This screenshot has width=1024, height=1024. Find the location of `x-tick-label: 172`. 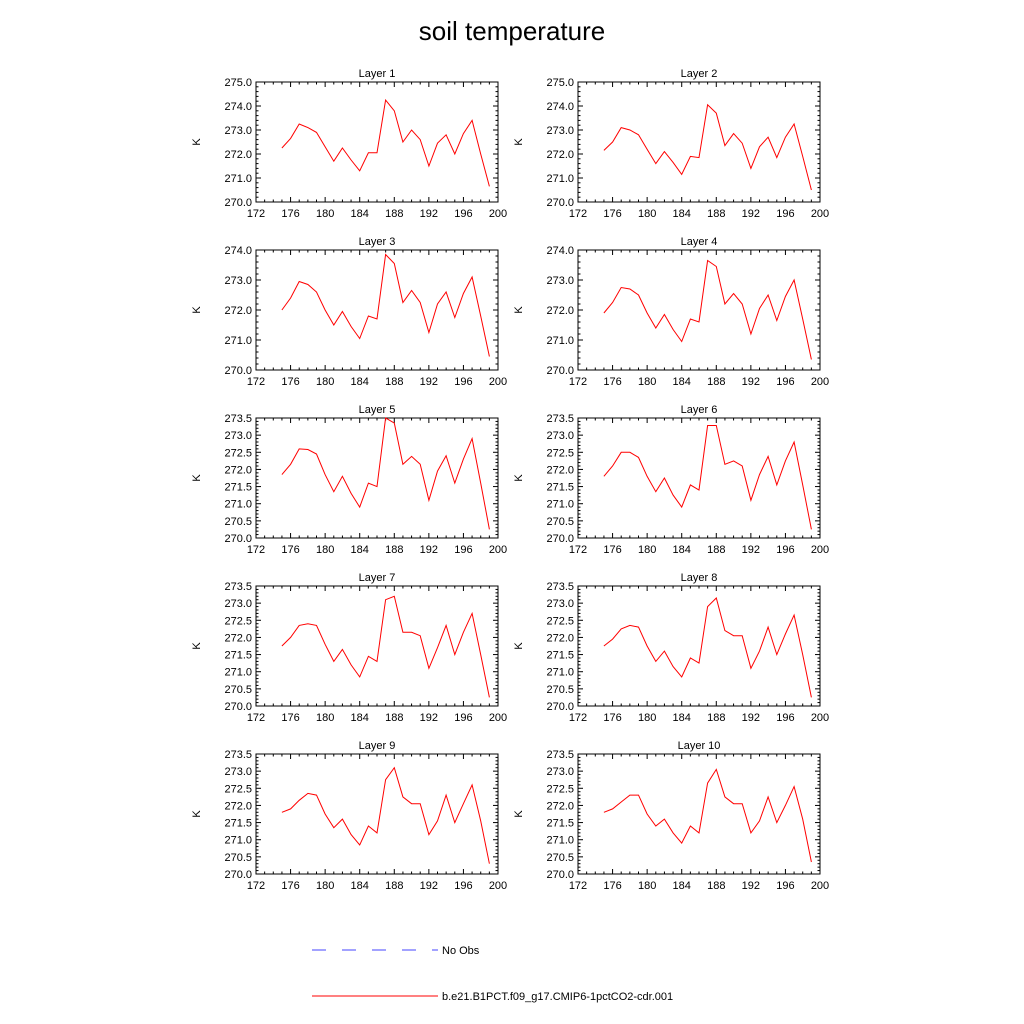

x-tick-label: 172 is located at coordinates (256, 214).